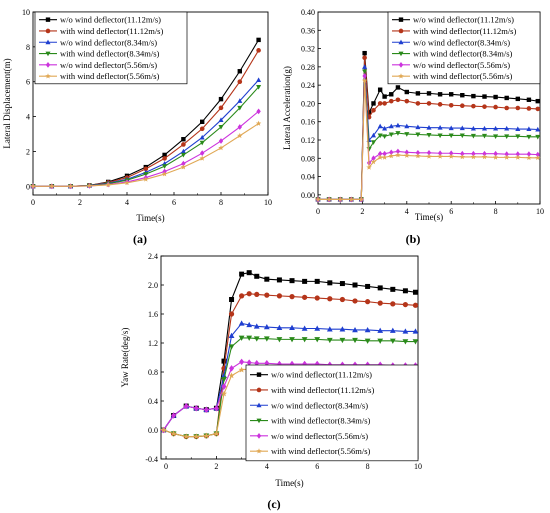  Describe the element at coordinates (153, 343) in the screenshot. I see `y-tick-label: 1.2` at that location.